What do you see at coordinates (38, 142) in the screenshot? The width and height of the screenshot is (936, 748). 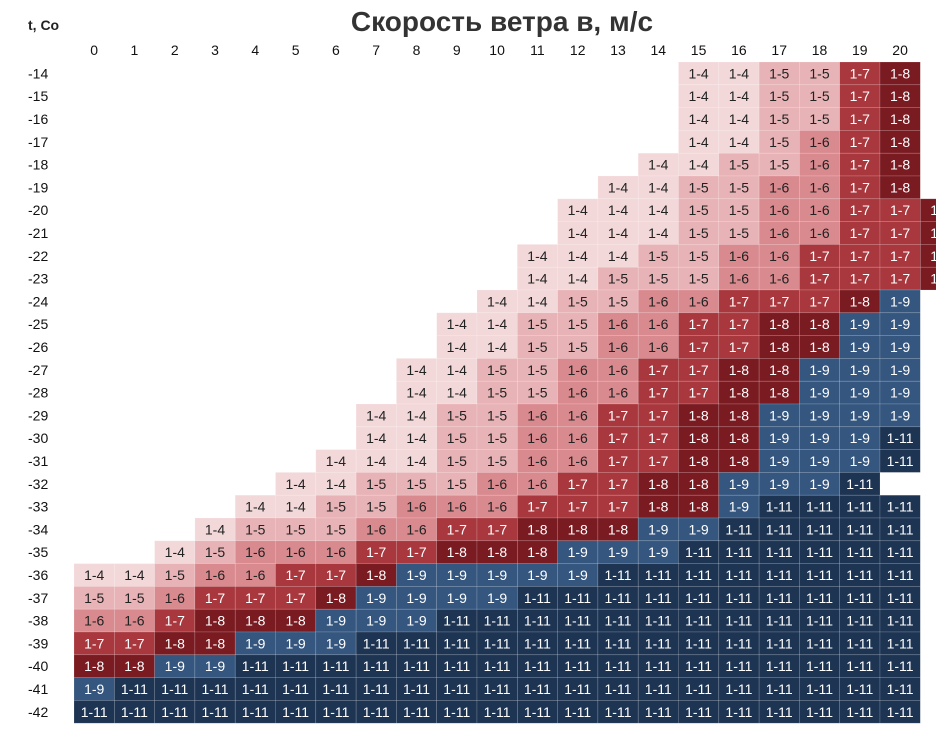 I see `y-tick-label: -17` at bounding box center [38, 142].